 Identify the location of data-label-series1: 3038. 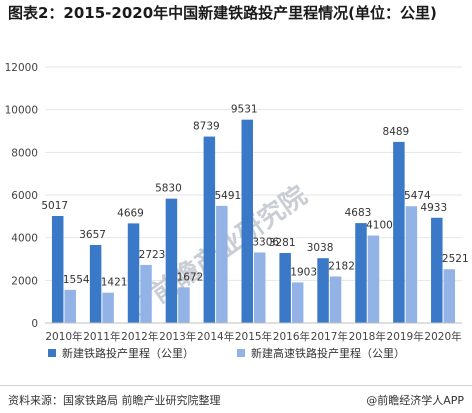
(320, 248).